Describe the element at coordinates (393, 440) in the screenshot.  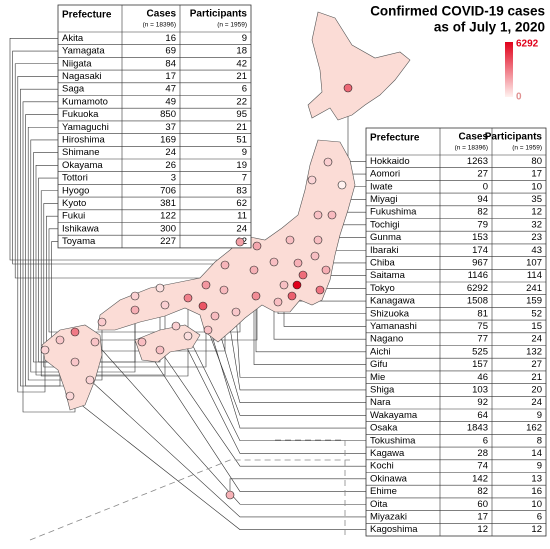
I see `prefecture-name: Tokushima` at that location.